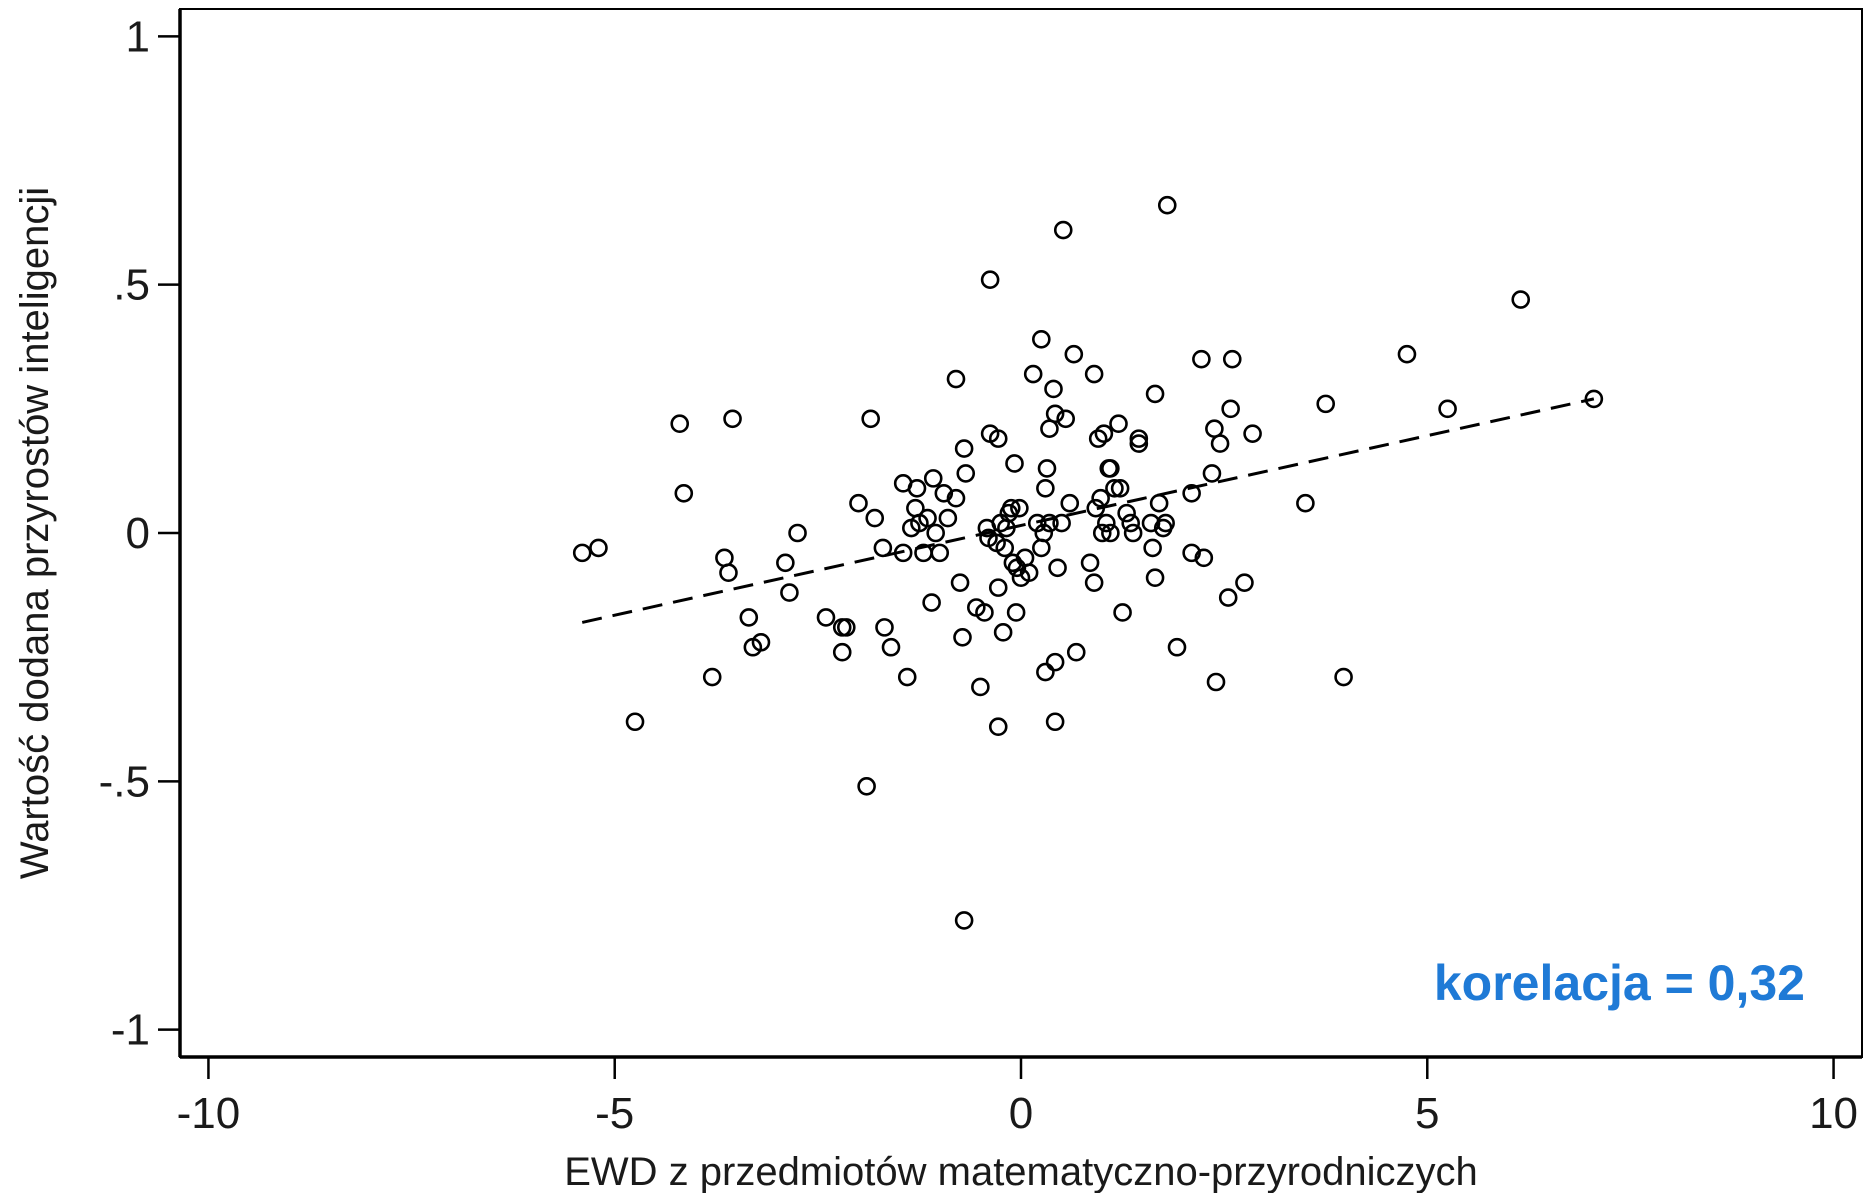  Describe the element at coordinates (209, 1113) in the screenshot. I see `x-tick-label: -10` at that location.